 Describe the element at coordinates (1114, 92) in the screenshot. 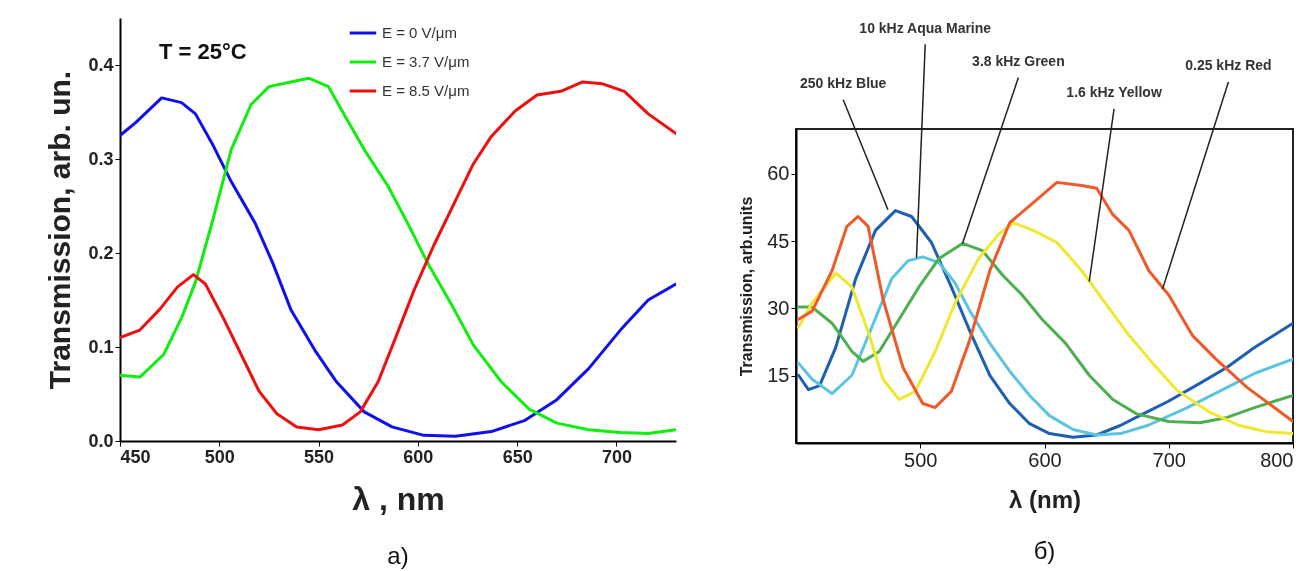

I see `annotation: 1.6 kHz Yellow` at that location.